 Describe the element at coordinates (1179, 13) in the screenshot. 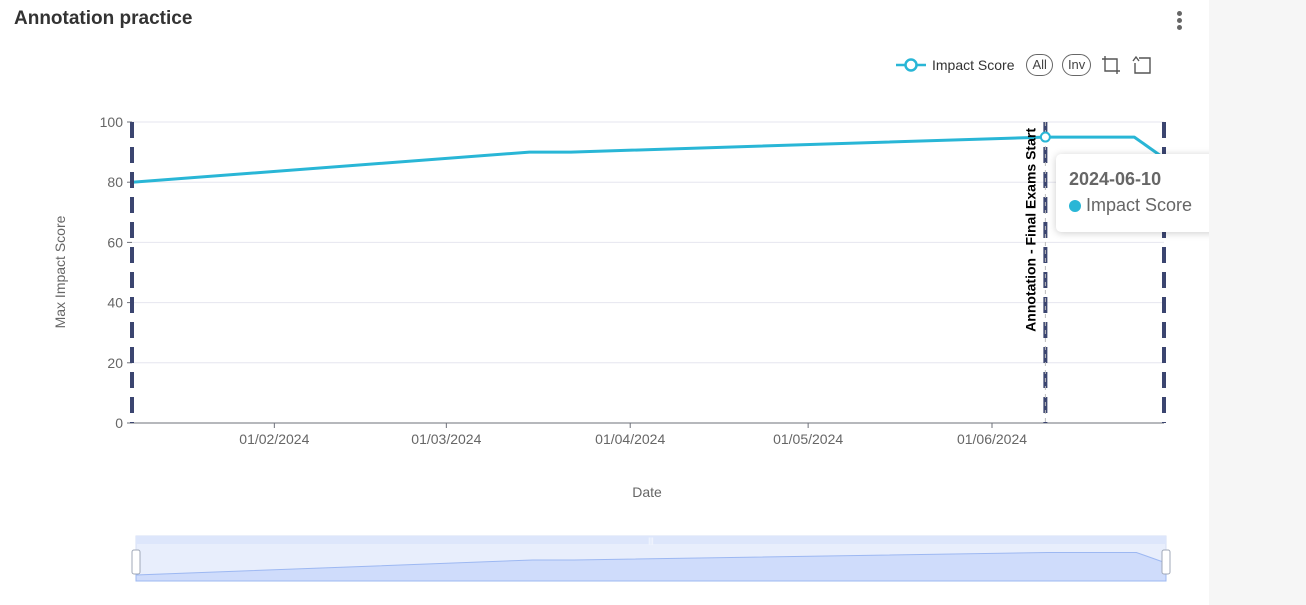

I see `vertical-ellipsis-icon` at that location.